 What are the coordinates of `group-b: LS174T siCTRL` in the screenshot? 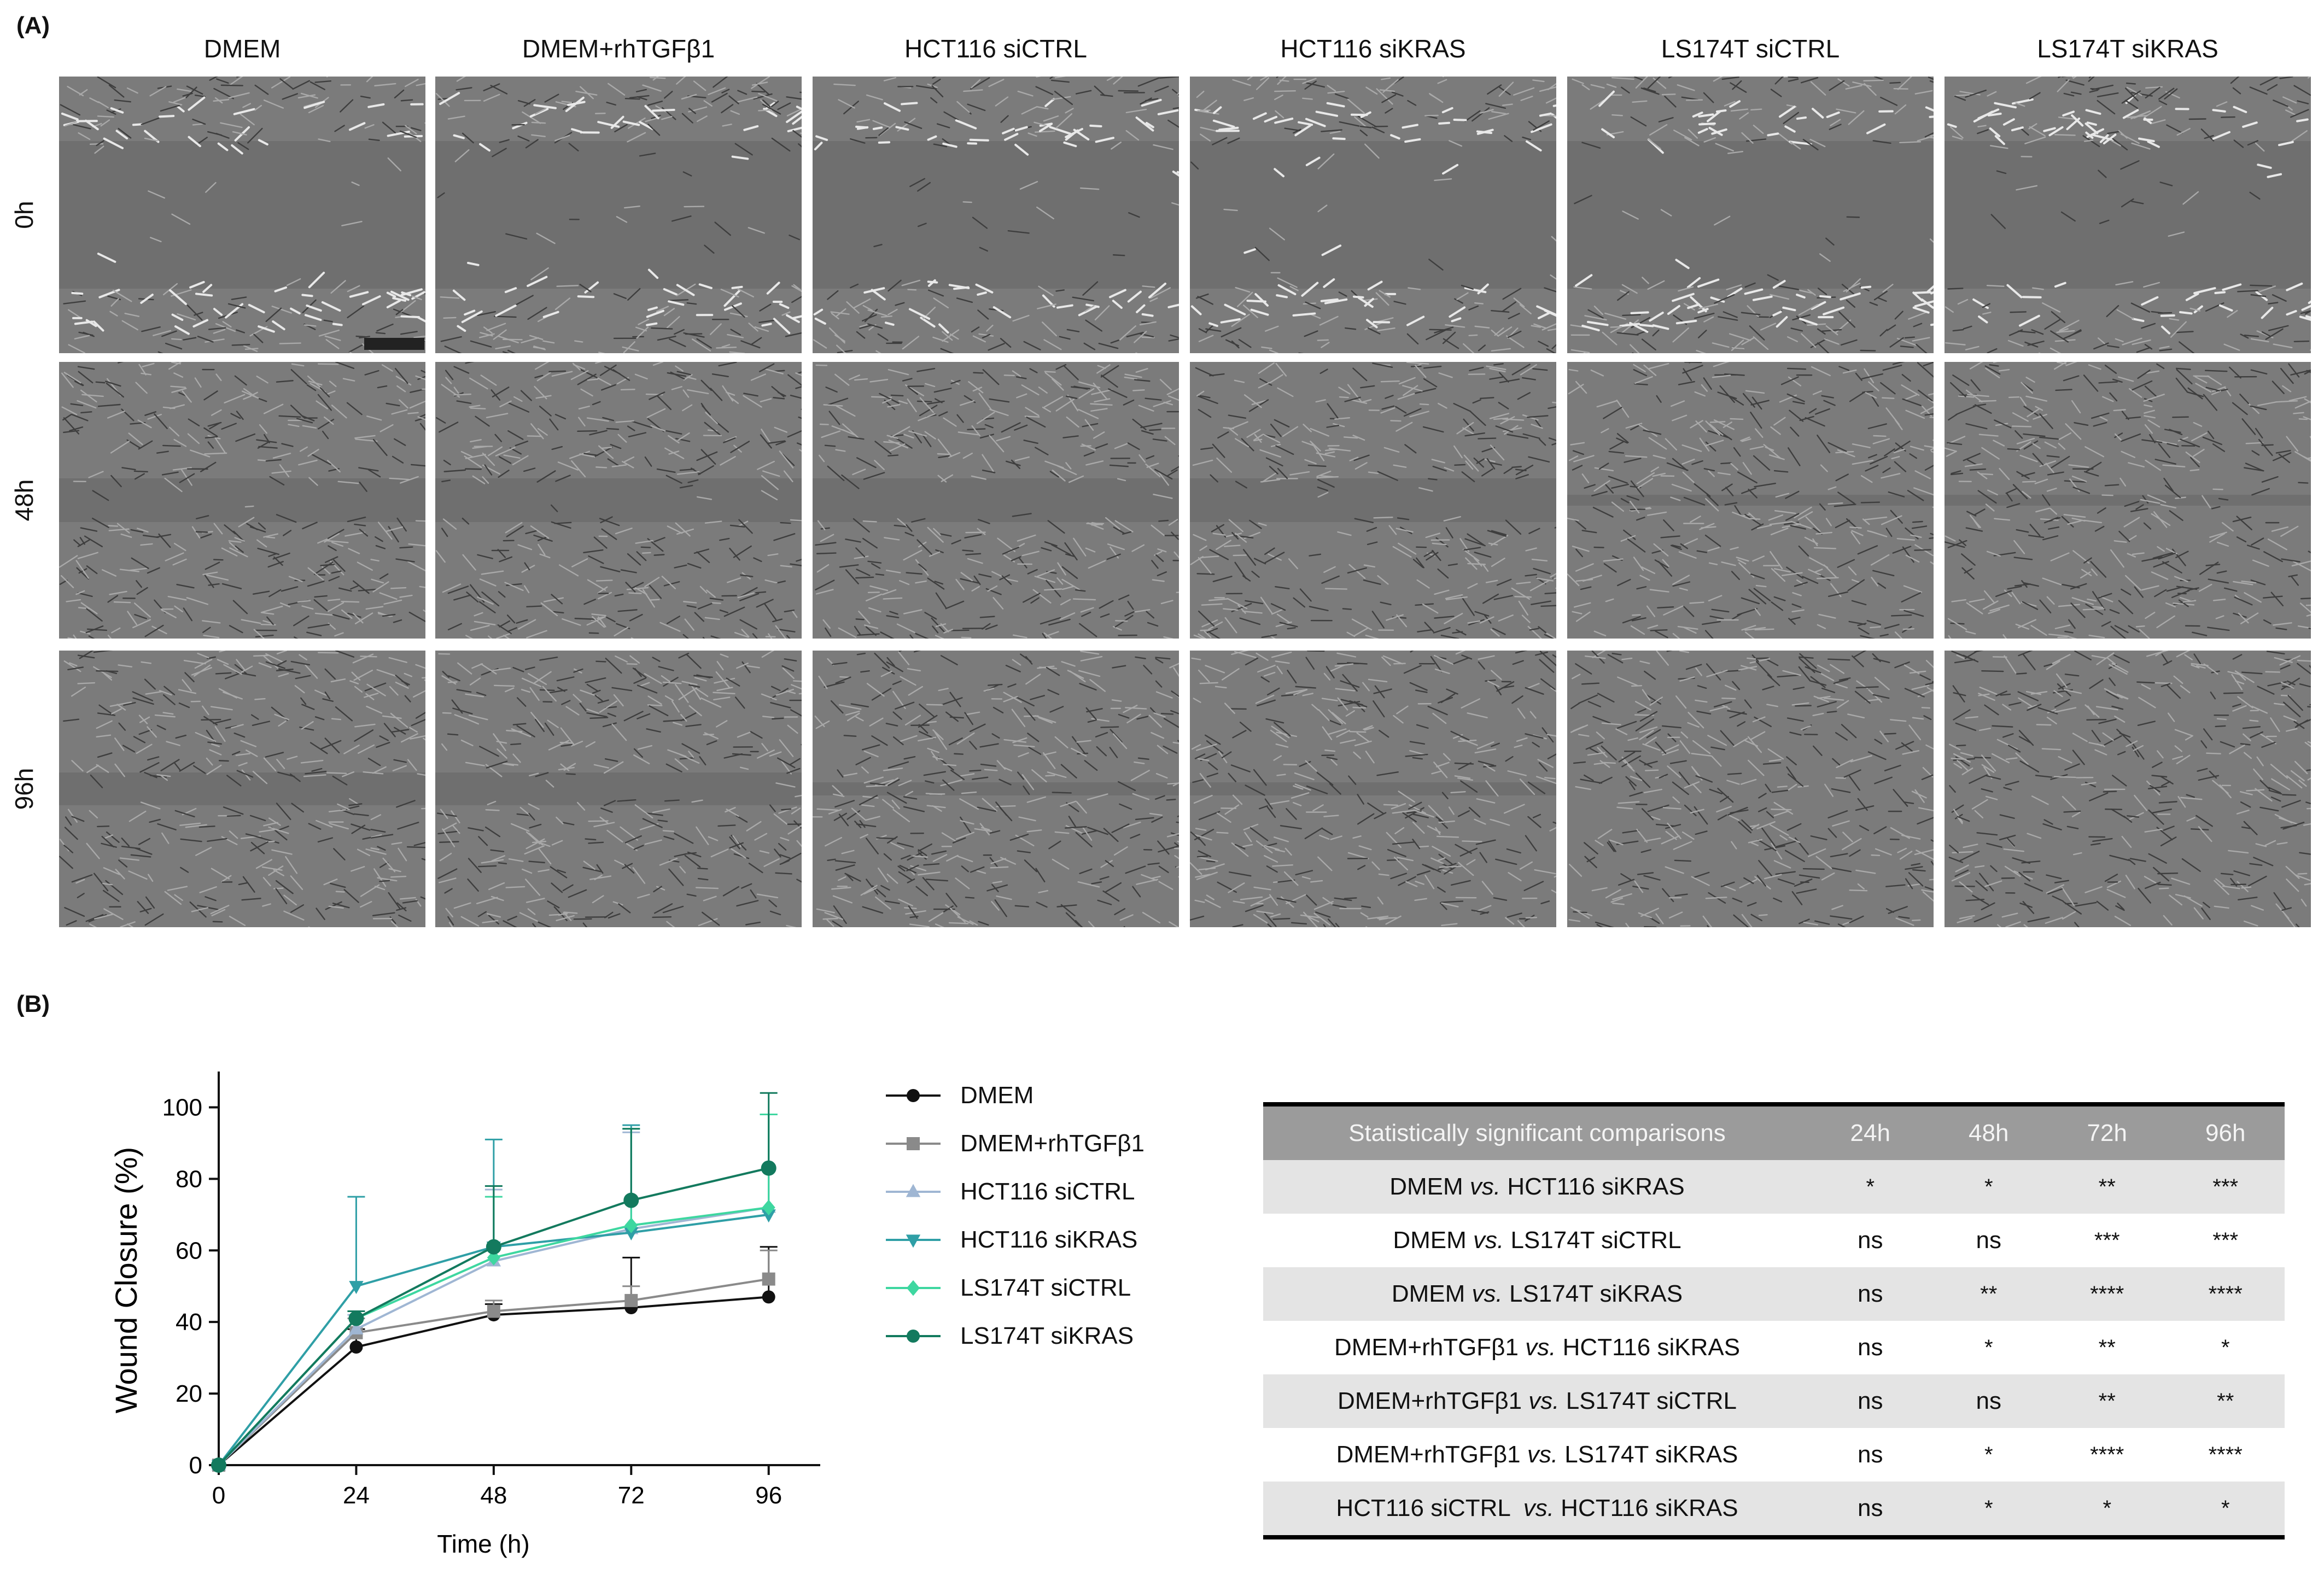 It's located at (1592, 1240).